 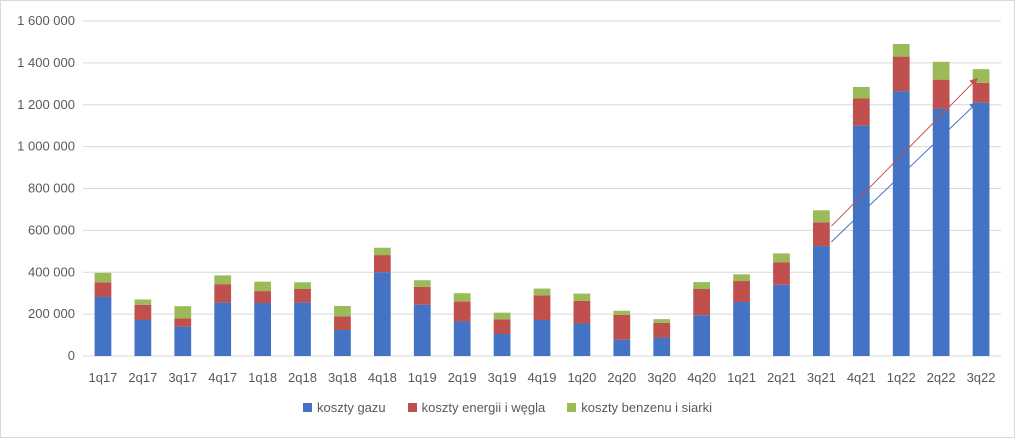 What do you see at coordinates (821, 377) in the screenshot?
I see `x-tick-label: 3q21` at bounding box center [821, 377].